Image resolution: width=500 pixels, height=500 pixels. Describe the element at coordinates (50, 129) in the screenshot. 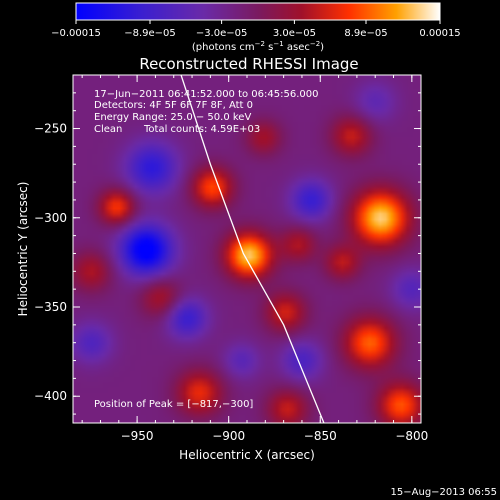

I see `y-tick-label: −250` at that location.